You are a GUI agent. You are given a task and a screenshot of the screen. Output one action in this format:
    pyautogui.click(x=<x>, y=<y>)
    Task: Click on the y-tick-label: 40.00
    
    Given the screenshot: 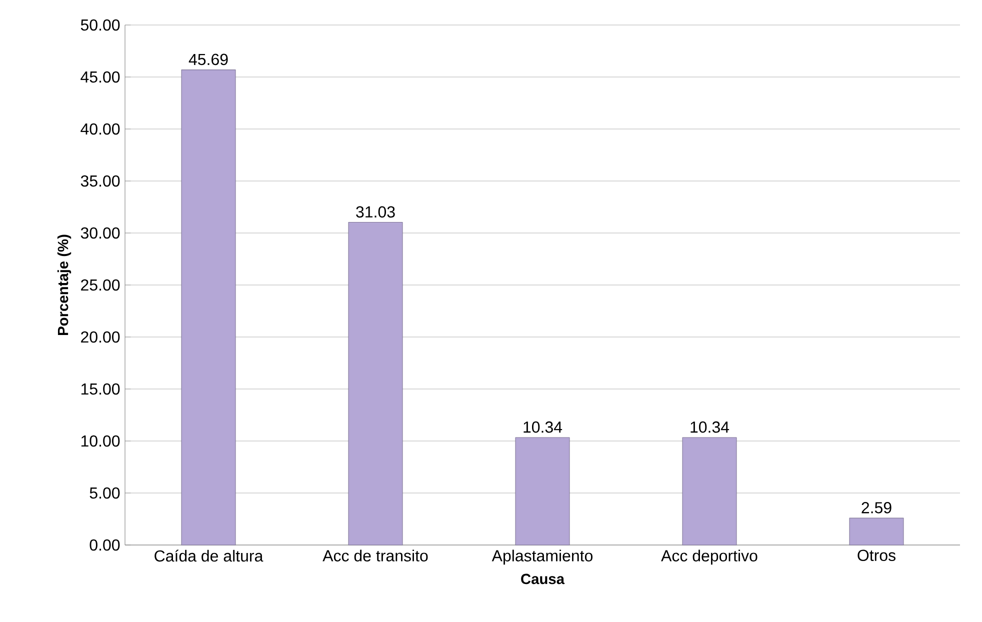 What is the action you would take?
    pyautogui.click(x=100, y=129)
    